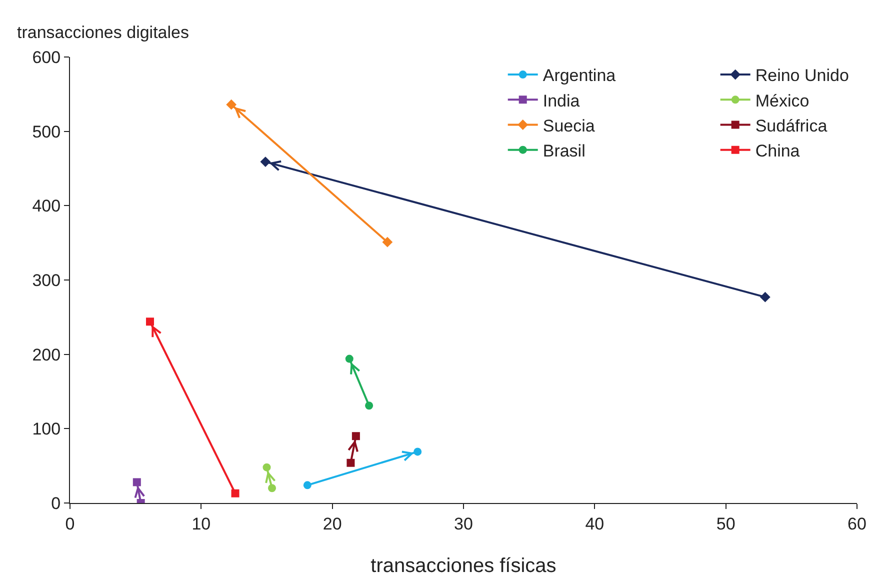  What do you see at coordinates (802, 76) in the screenshot?
I see `legend-label: Reino Unido` at bounding box center [802, 76].